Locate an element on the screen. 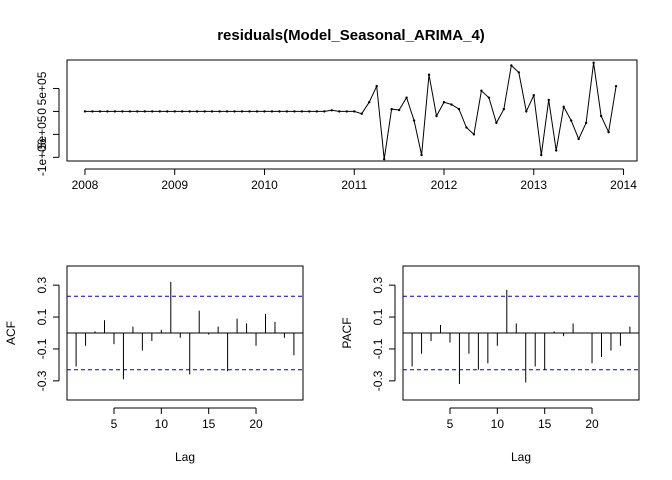 The height and width of the screenshot is (480, 672). y-axis-label: ACF is located at coordinates (11, 333).